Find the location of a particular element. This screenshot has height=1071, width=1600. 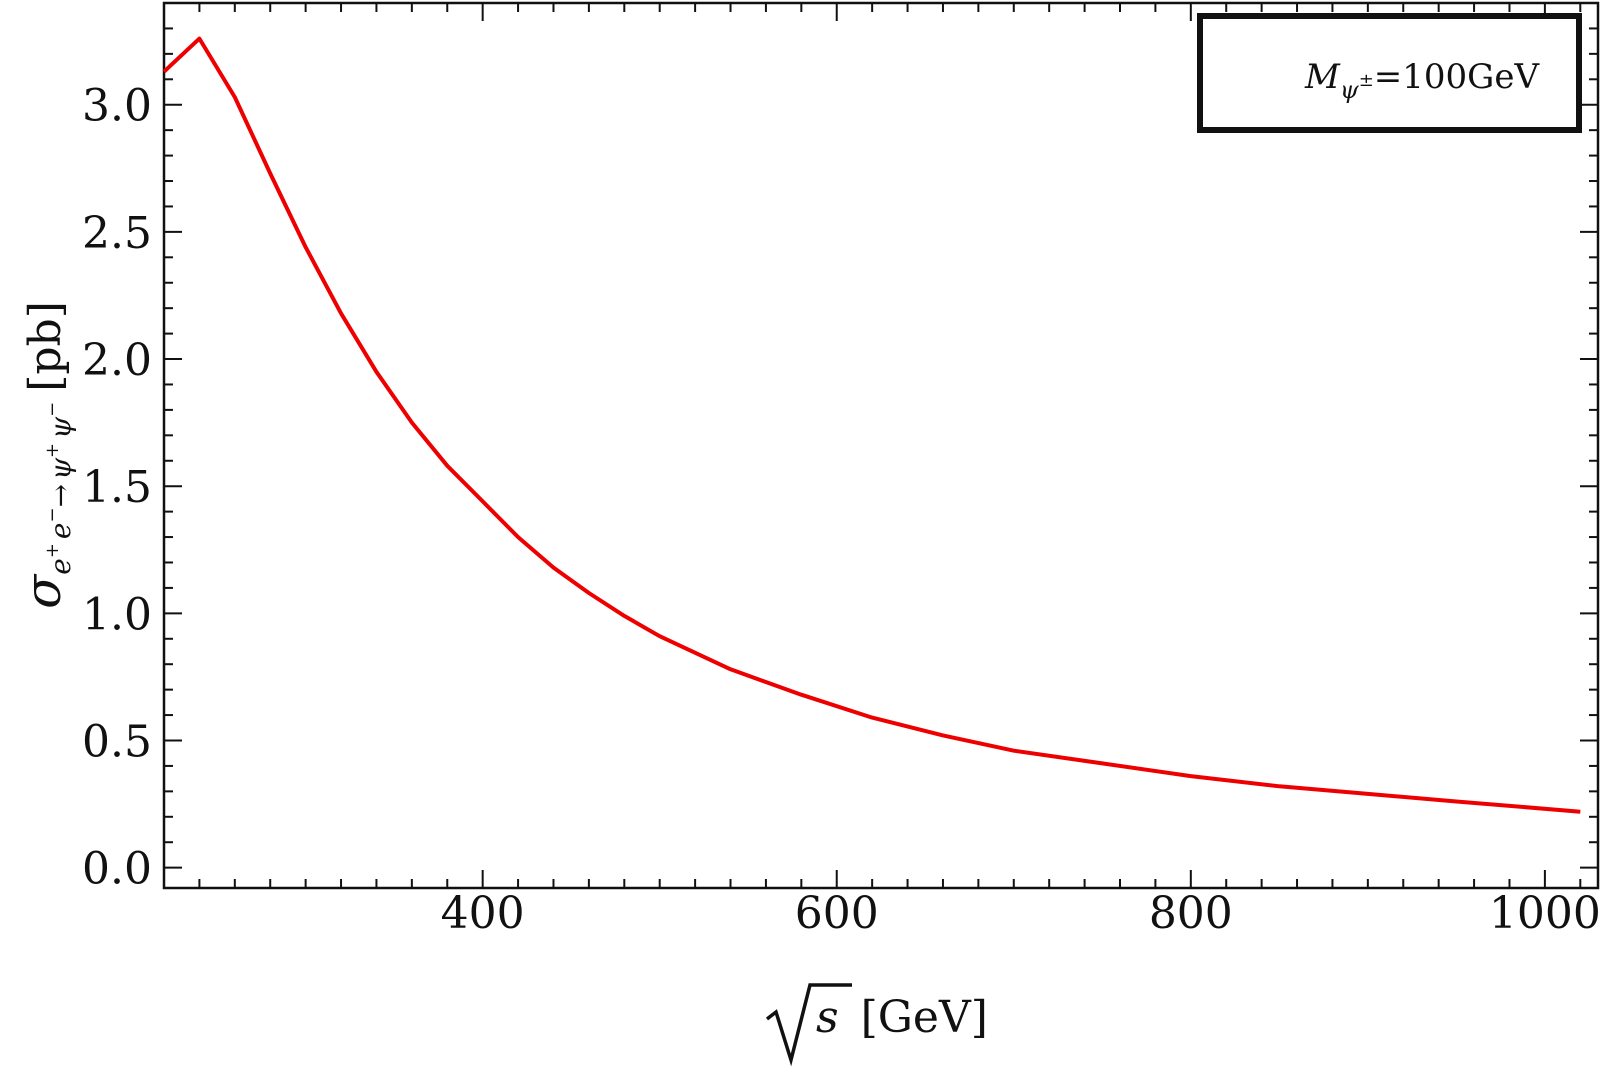

y-axis-sub-plus: + is located at coordinates (52, 550).